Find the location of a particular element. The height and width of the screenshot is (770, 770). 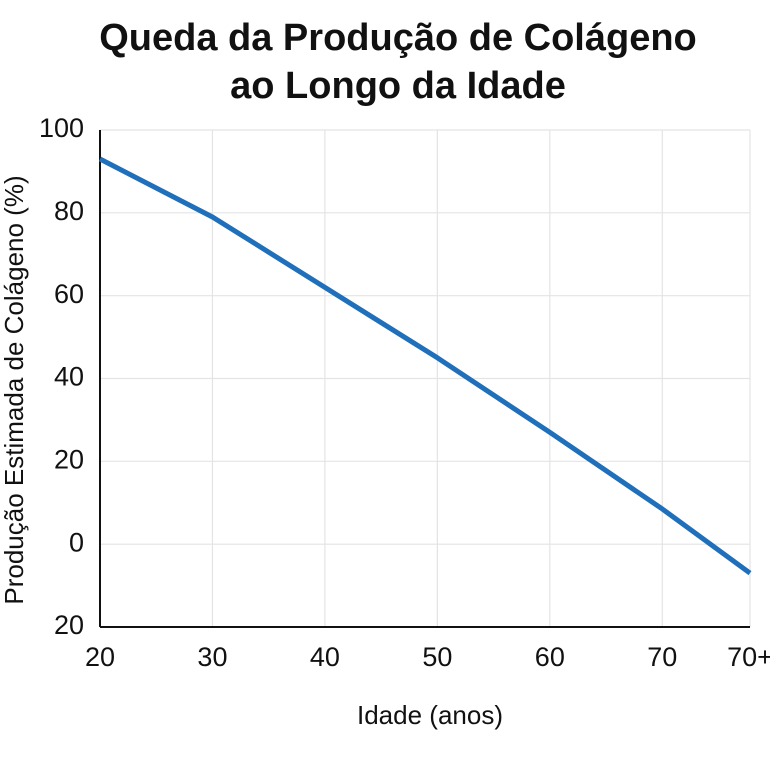

x-tick-label: 30 is located at coordinates (212, 657).